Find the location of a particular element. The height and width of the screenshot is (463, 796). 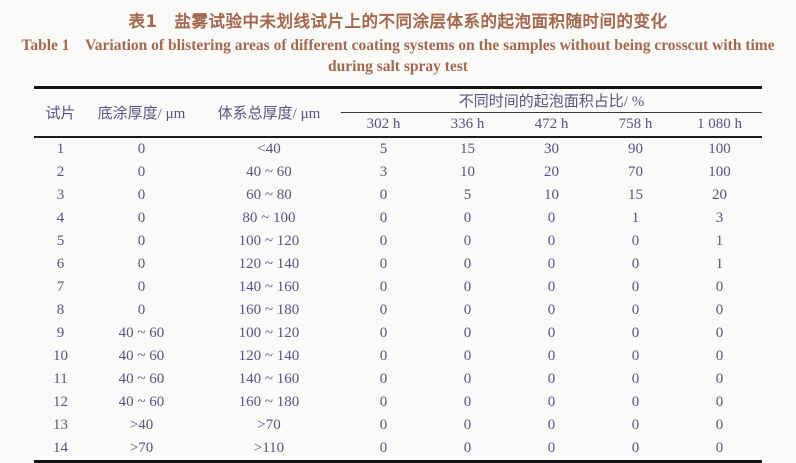

col-header-blistering-span: 不同时间的起泡面积占比/ % is located at coordinates (551, 100).